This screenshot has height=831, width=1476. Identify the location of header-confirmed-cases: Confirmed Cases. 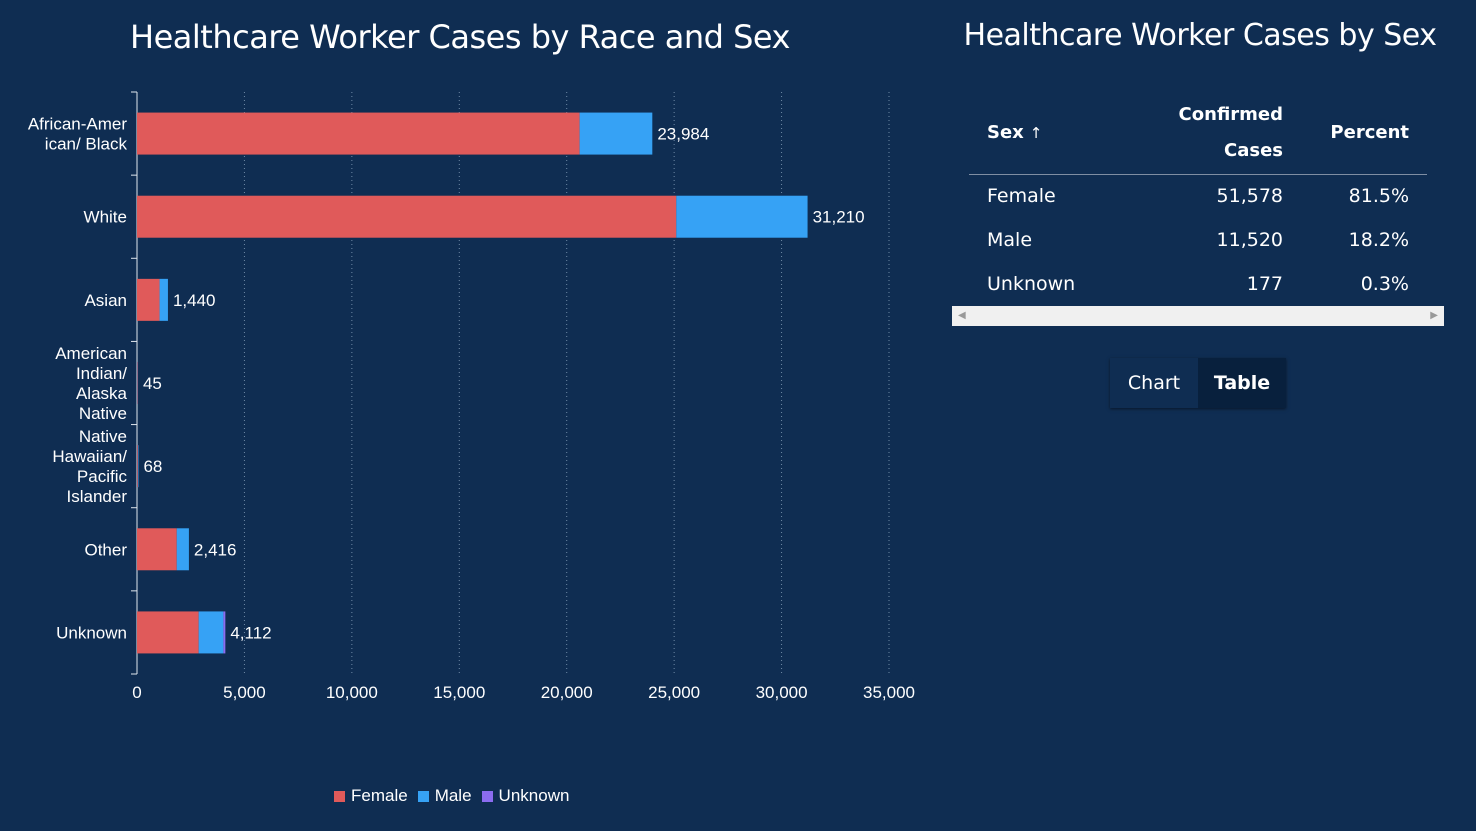
(1205, 133).